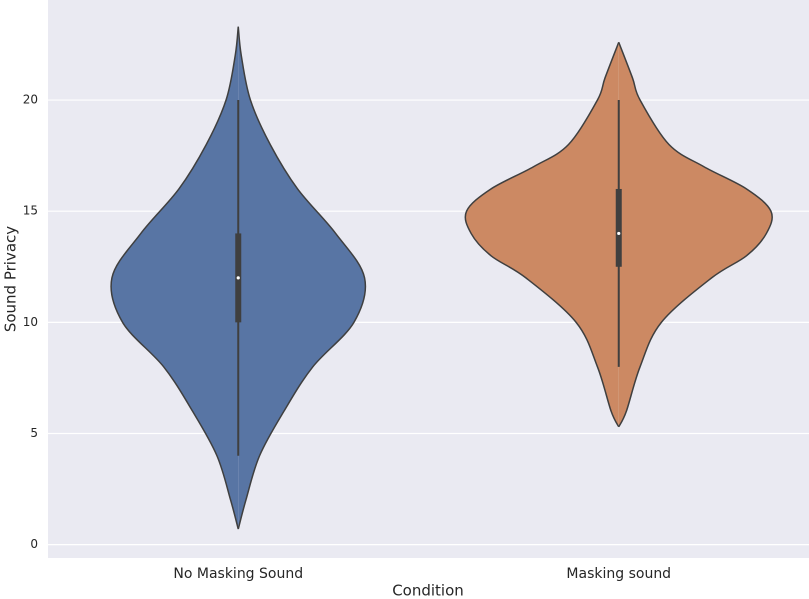 Image resolution: width=809 pixels, height=599 pixels. I want to click on y-tick-label: 10, so click(30, 322).